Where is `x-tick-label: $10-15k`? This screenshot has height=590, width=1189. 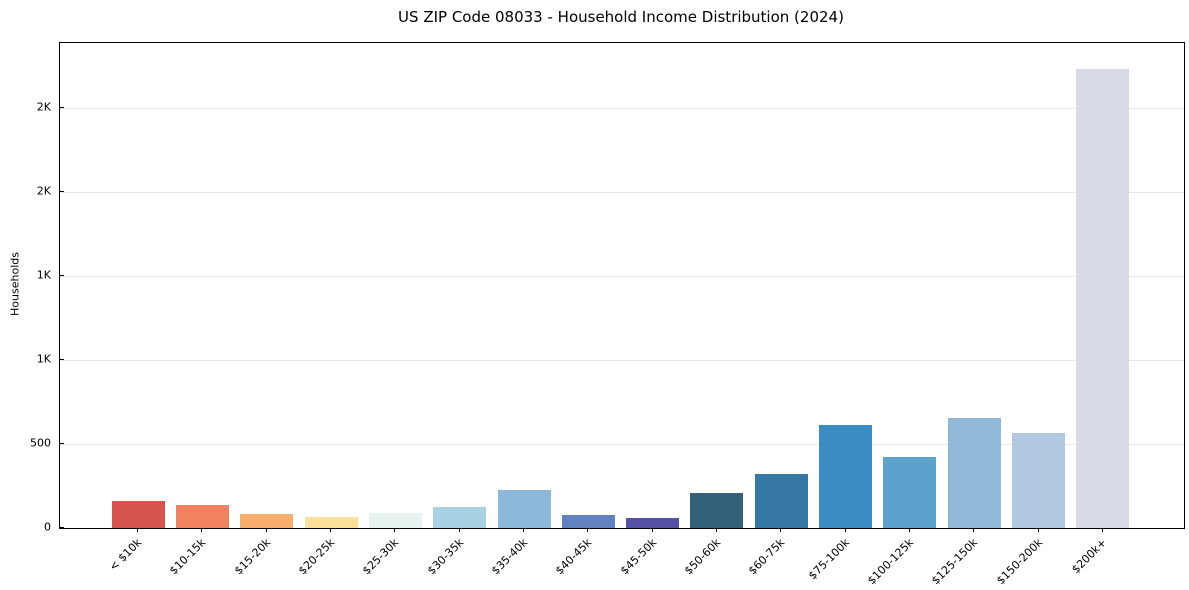 x-tick-label: $10-15k is located at coordinates (188, 557).